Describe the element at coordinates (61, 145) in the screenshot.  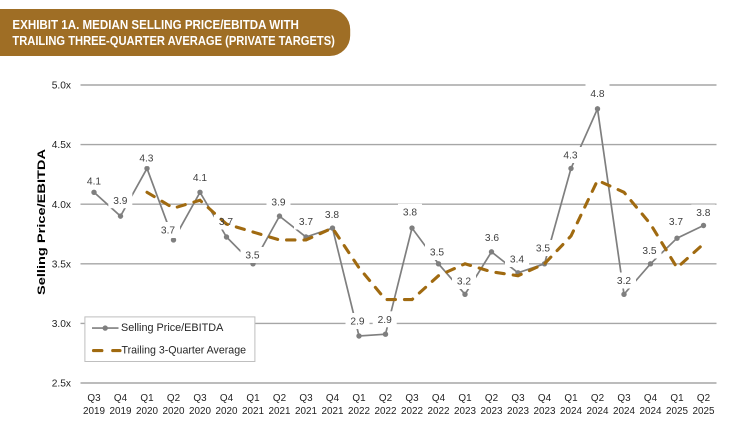
I see `svg-text: 4.5x` at that location.